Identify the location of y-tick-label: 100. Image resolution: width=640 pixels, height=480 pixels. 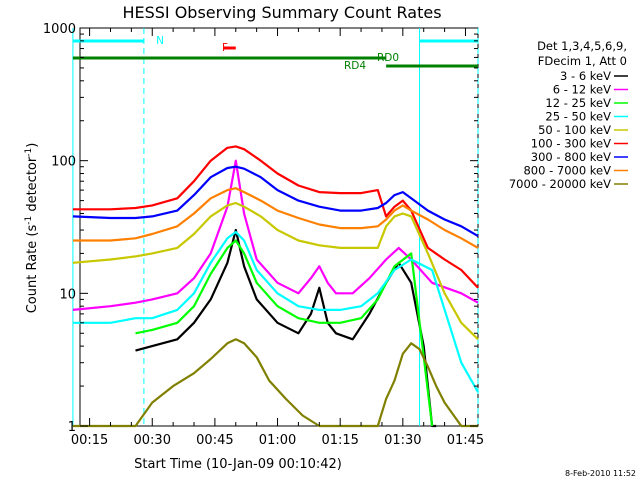
(63, 162).